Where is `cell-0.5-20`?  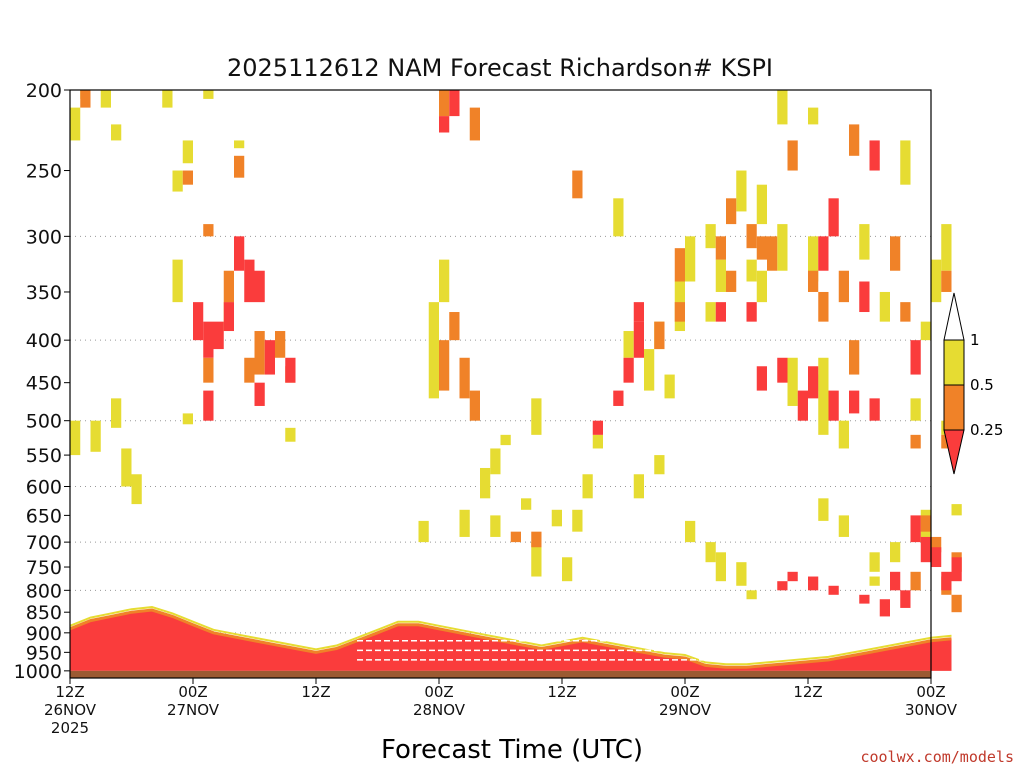 cell-0.5-20 is located at coordinates (505, 440).